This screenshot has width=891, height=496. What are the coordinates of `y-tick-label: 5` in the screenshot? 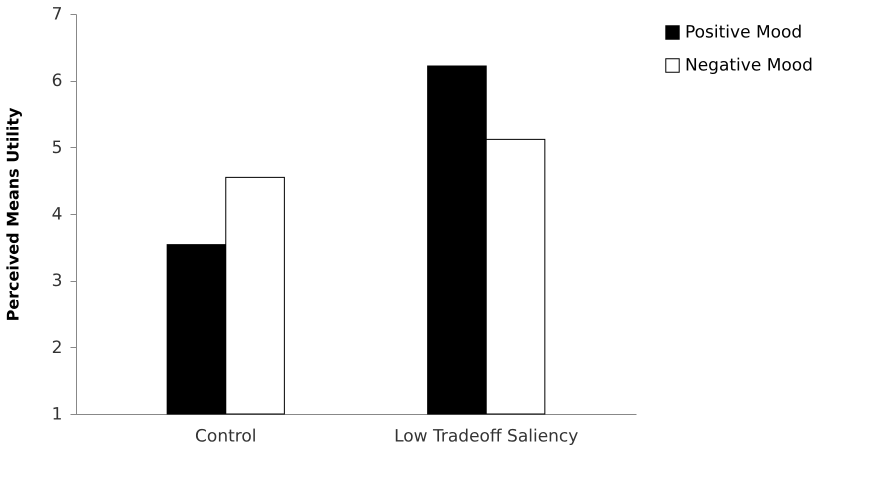 It's located at (57, 148).